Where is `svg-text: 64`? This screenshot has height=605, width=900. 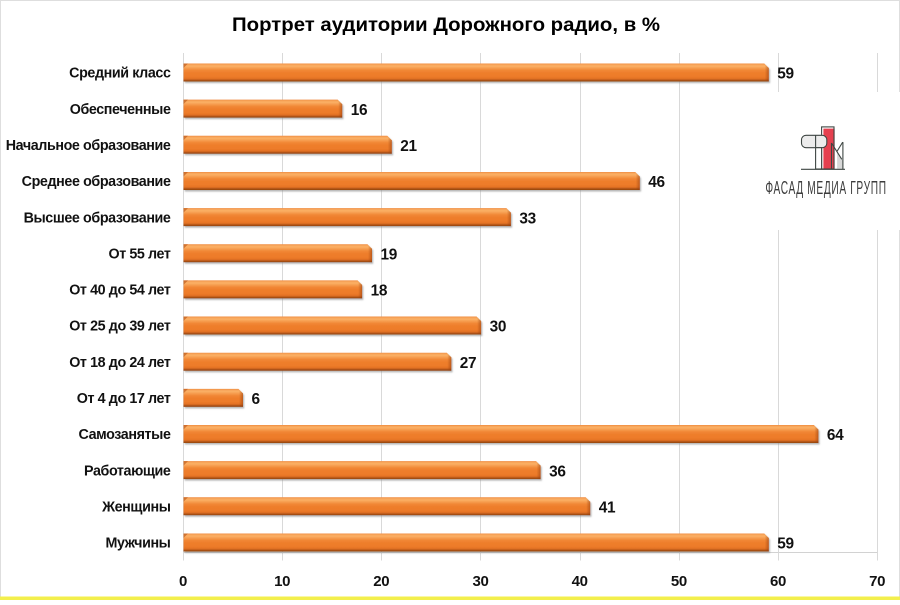 svg-text: 64 is located at coordinates (835, 435).